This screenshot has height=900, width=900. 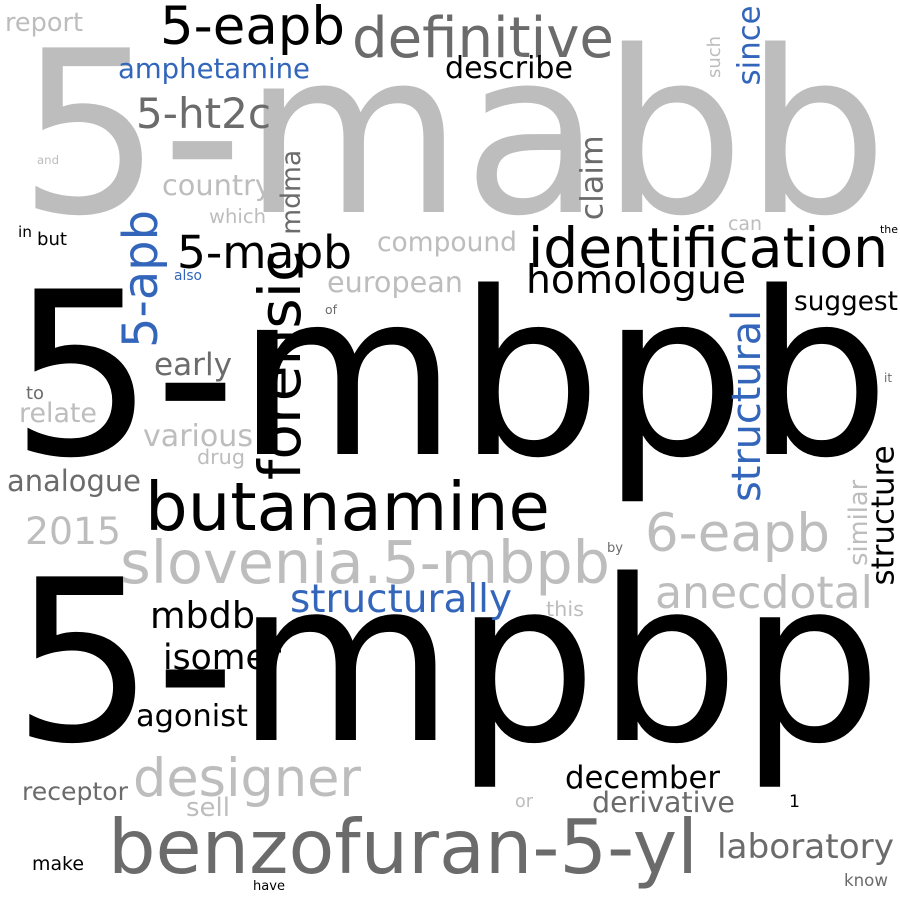 What do you see at coordinates (714, 57) in the screenshot?
I see `word: such` at bounding box center [714, 57].